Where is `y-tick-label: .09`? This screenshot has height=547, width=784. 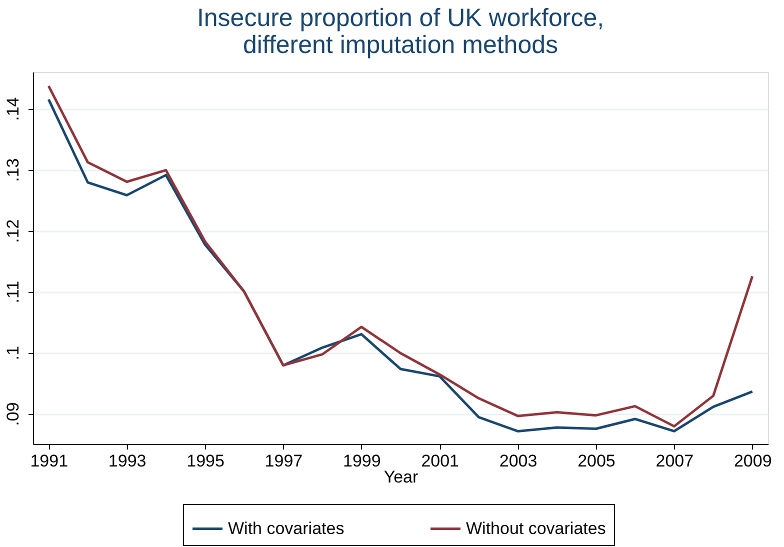
y-tick-label: .09 is located at coordinates (13, 414).